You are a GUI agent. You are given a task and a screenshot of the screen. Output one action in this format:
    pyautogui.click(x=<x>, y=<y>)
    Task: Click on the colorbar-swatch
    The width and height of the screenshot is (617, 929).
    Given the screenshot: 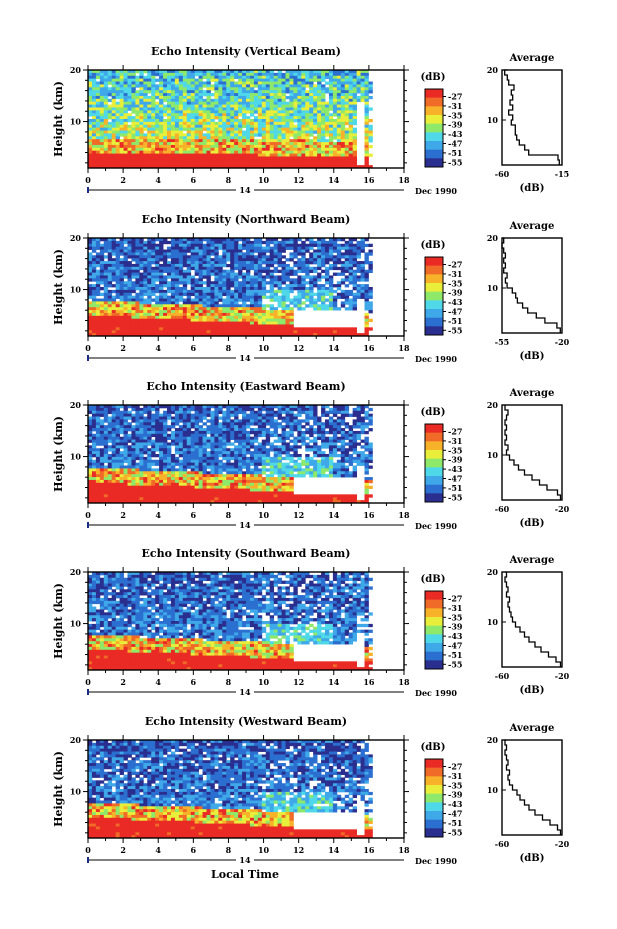 What is the action you would take?
    pyautogui.click(x=434, y=102)
    